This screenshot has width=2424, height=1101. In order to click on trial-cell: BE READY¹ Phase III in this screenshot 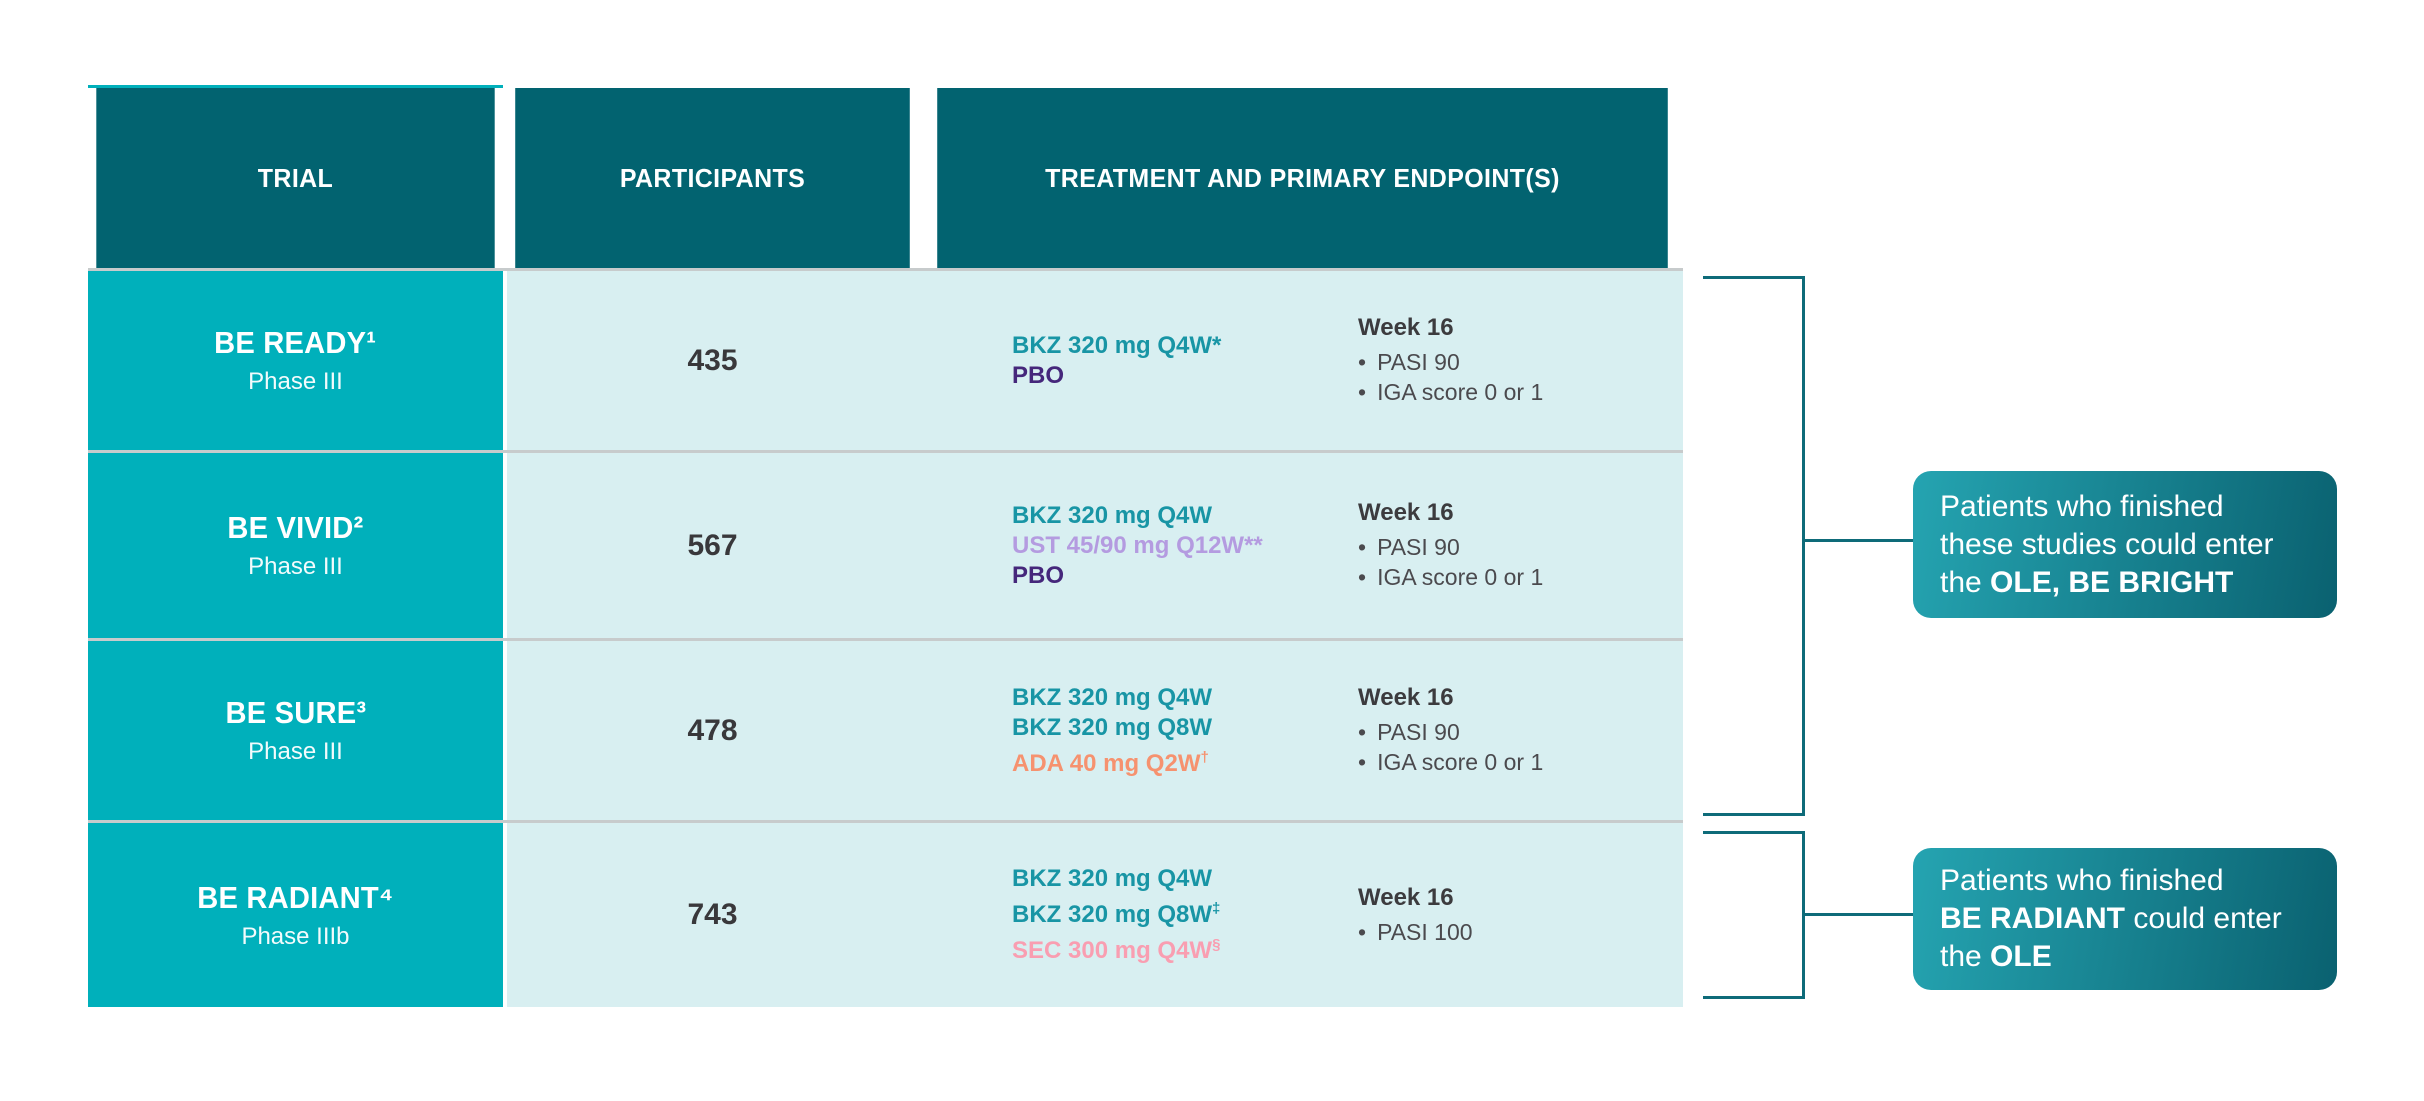, I will do `click(295, 360)`.